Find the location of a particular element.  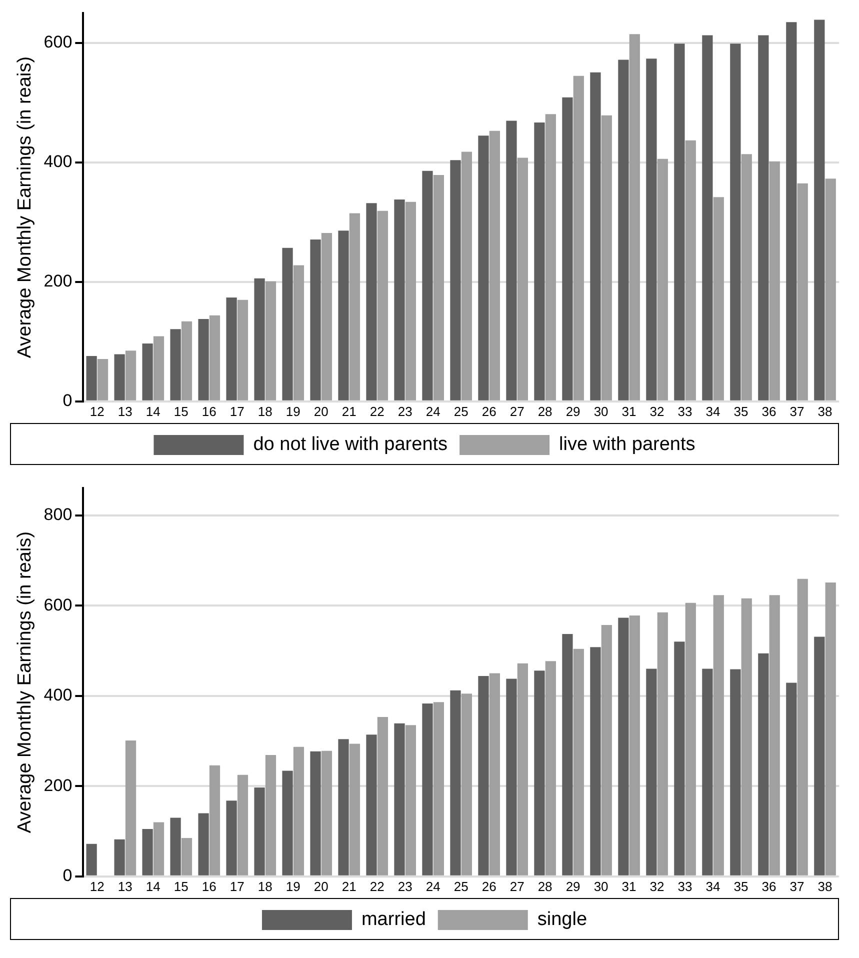

legend-label: do not live with parents is located at coordinates (350, 445).